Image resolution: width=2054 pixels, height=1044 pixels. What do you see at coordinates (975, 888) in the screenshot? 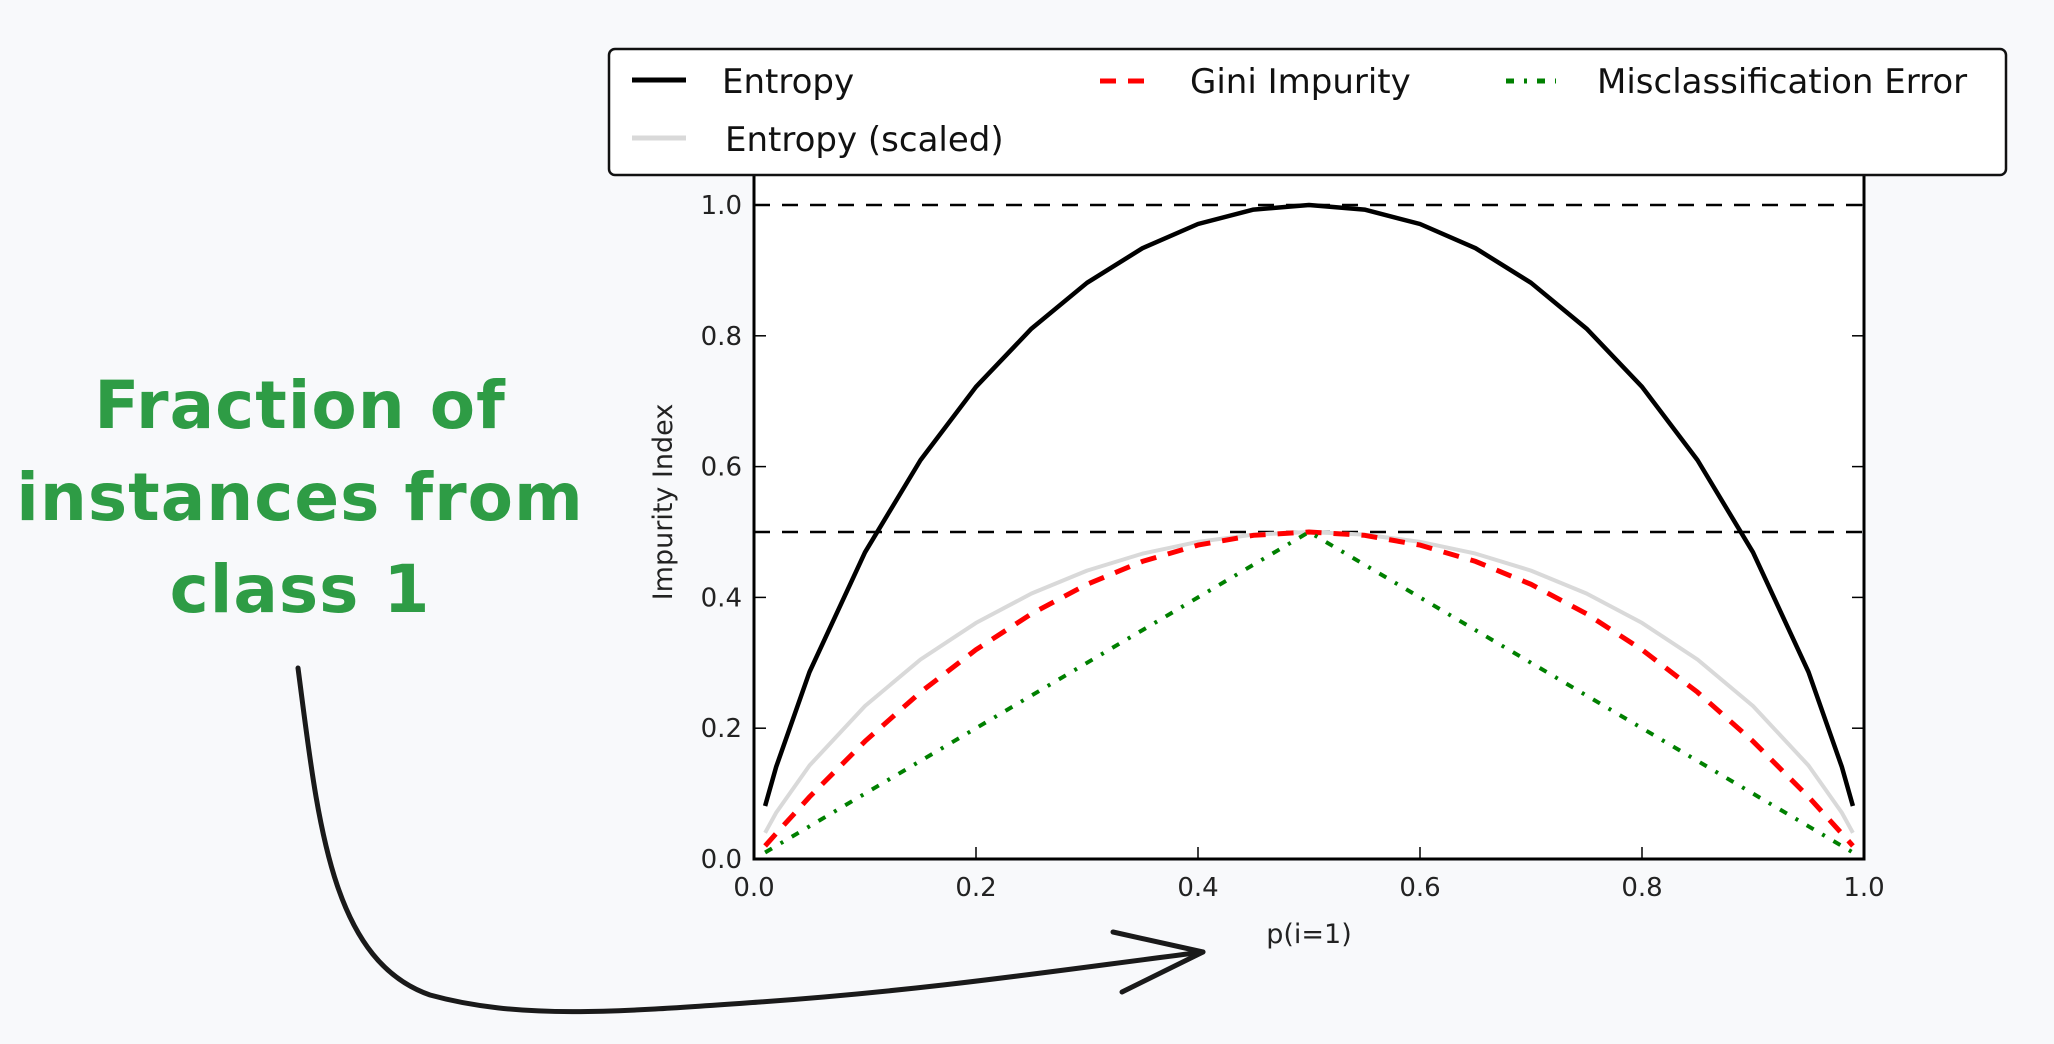
I see `x-tick-label: 0.2` at bounding box center [975, 888].